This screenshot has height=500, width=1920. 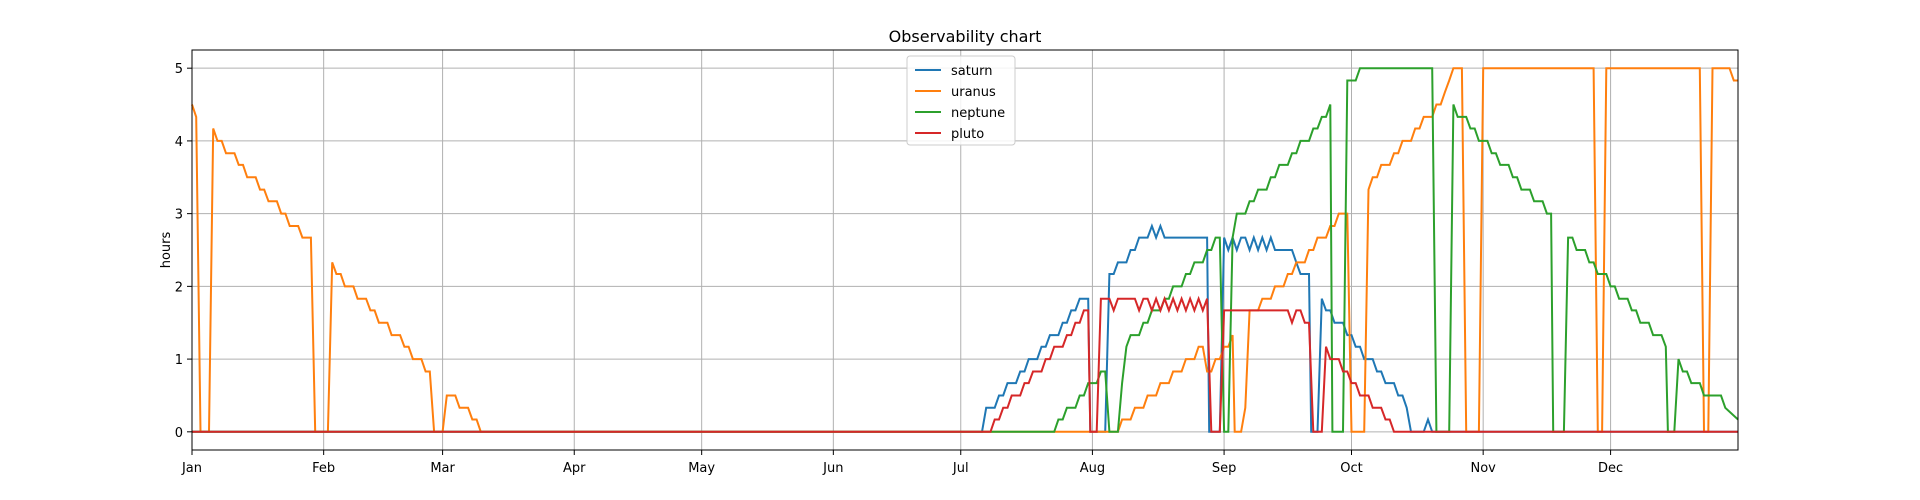 I want to click on x-tick-label: Feb, so click(x=323, y=468).